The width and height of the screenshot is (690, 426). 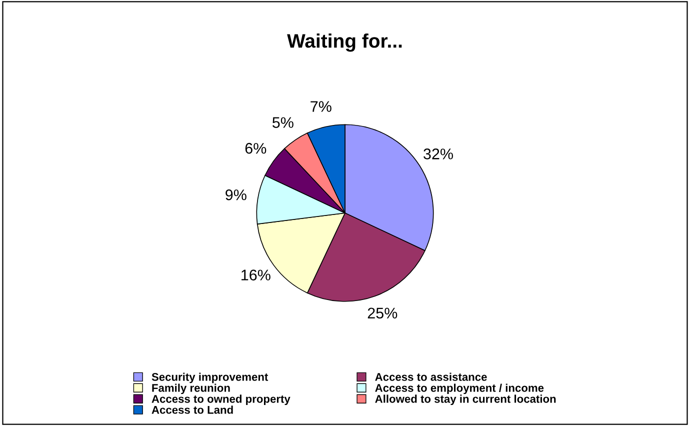 What do you see at coordinates (191, 389) in the screenshot?
I see `legend-label: Family reunion` at bounding box center [191, 389].